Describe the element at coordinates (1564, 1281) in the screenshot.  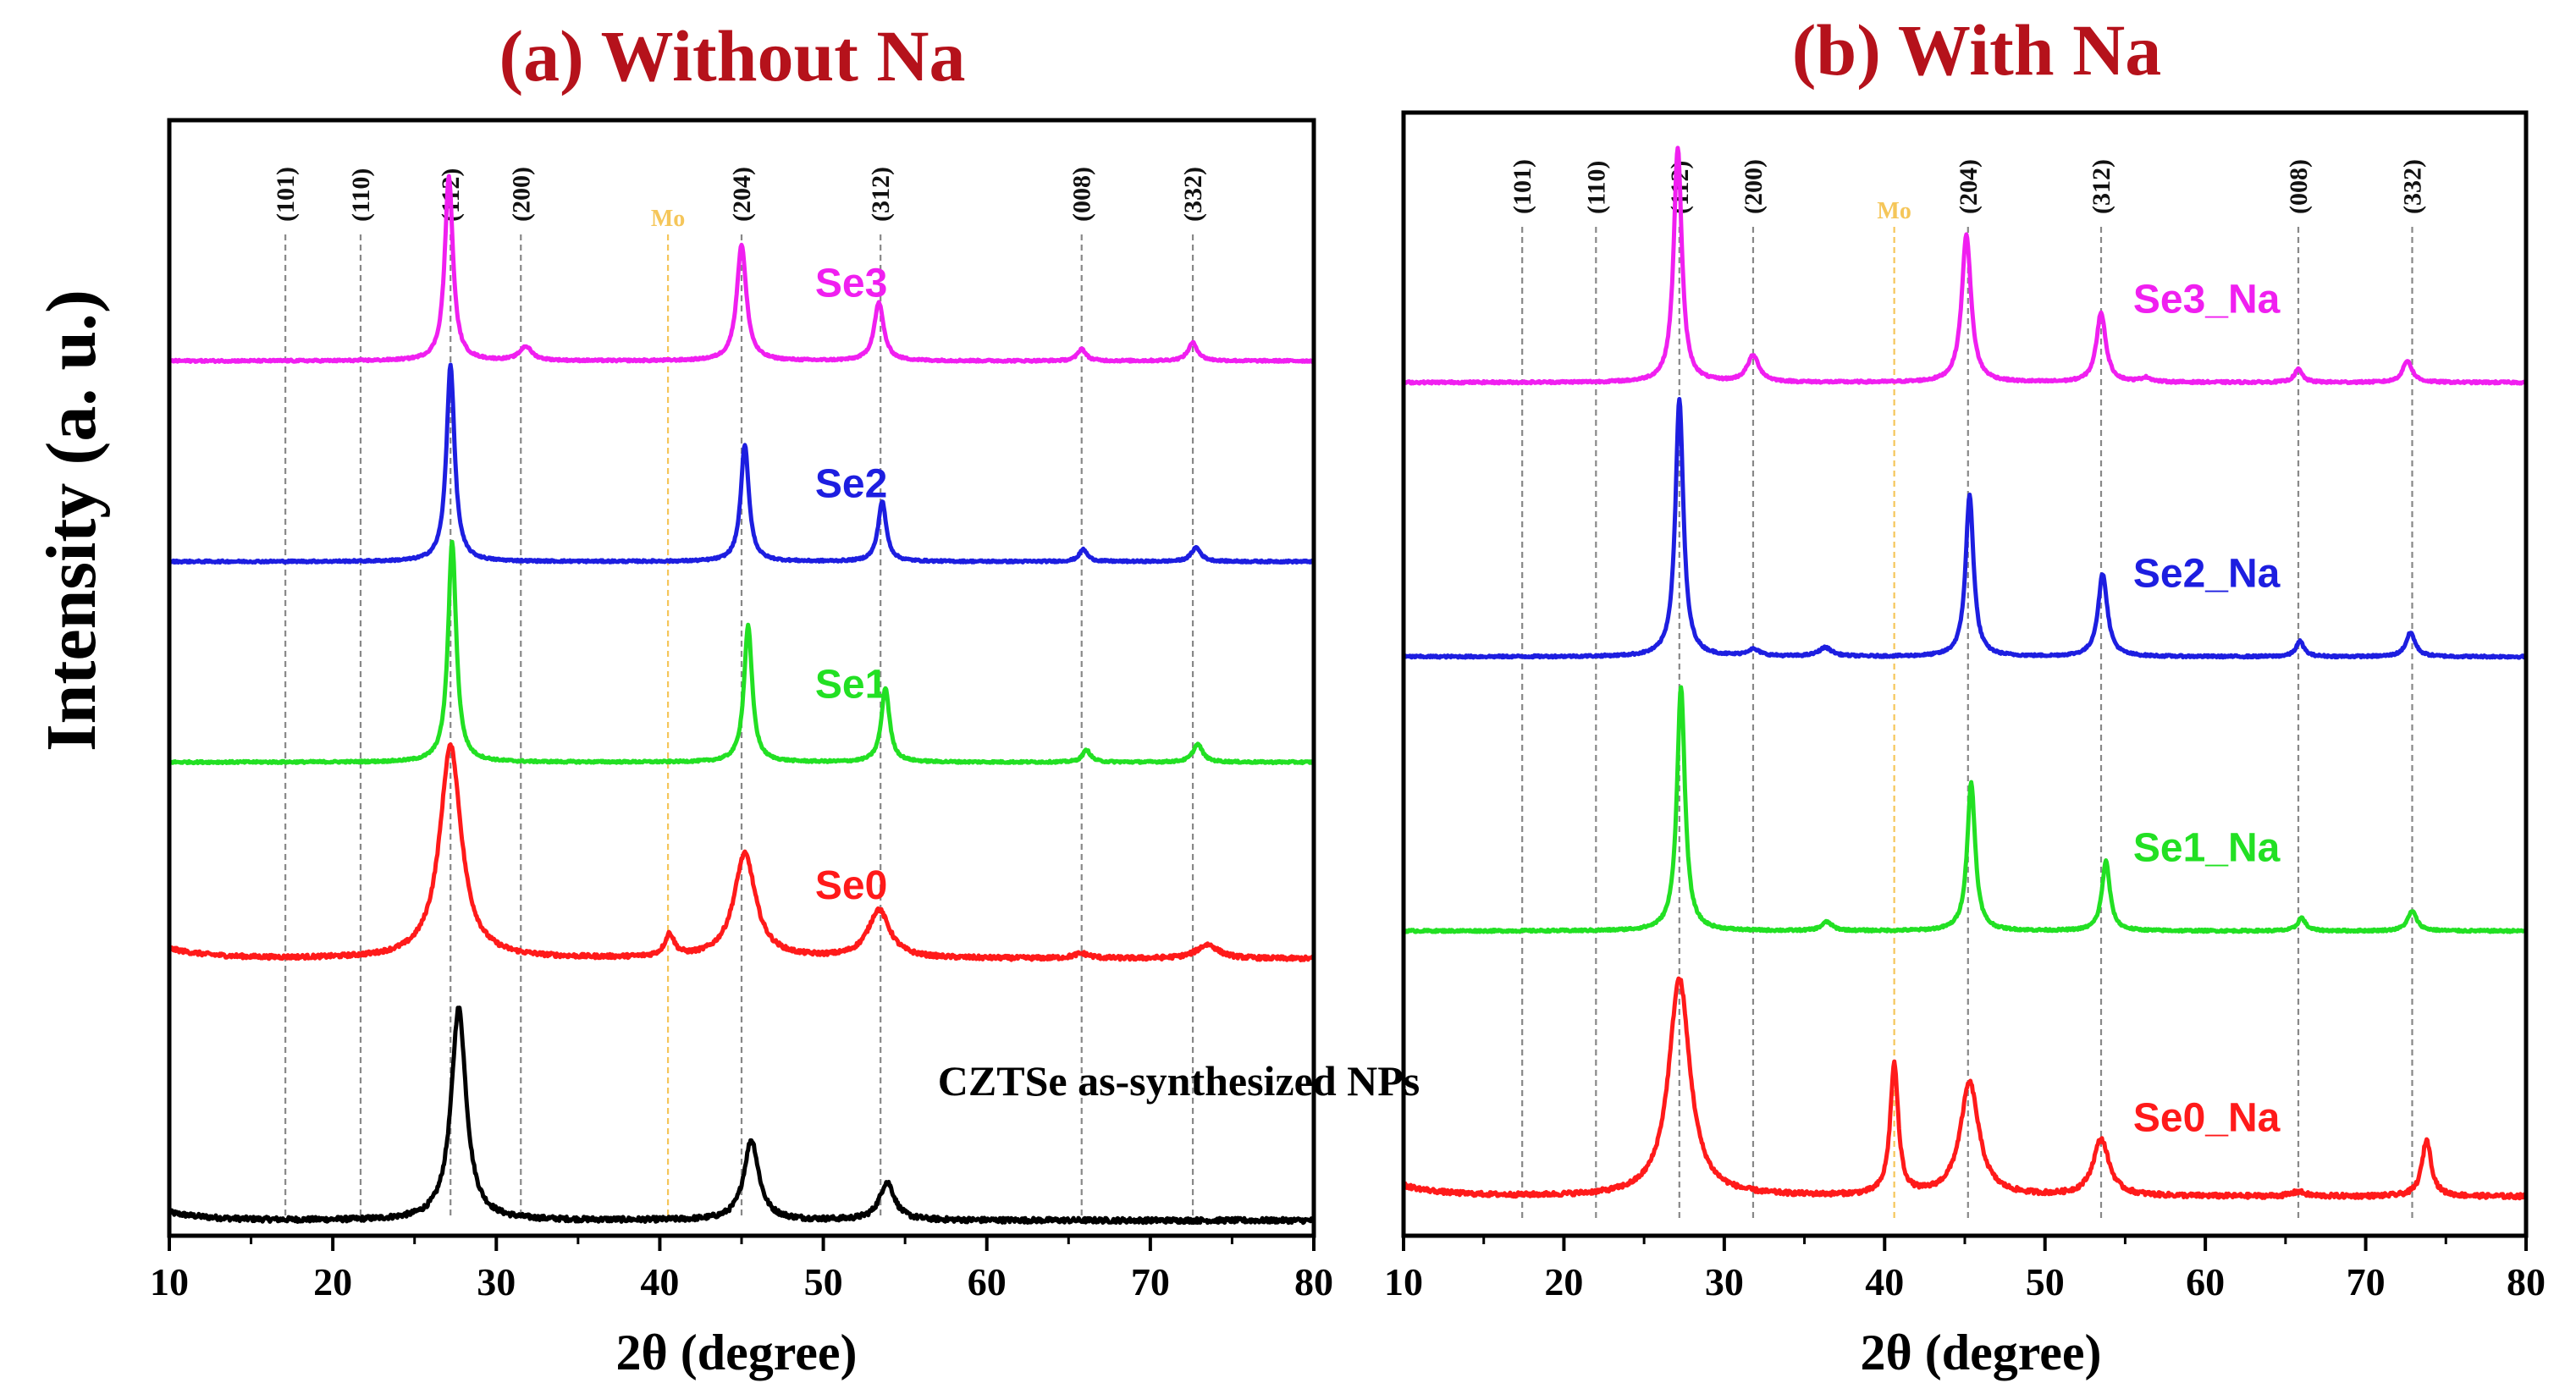
I see `panel-b-x-tick-label-20: 20` at that location.